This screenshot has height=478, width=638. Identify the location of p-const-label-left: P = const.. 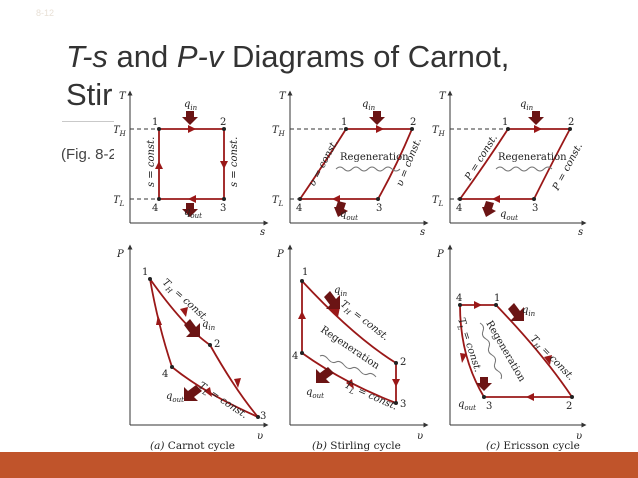
(481, 158).